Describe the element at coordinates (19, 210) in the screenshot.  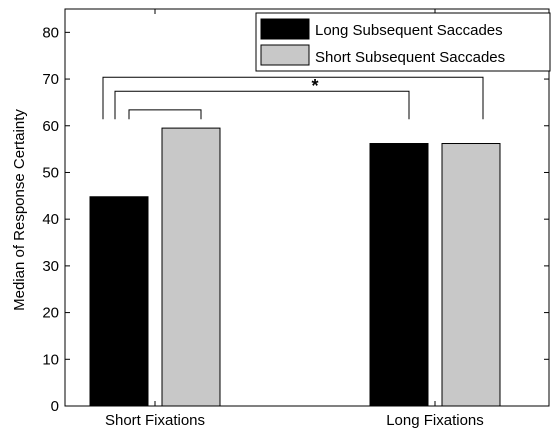
I see `y-axis-label: Median of Response Certainty` at that location.